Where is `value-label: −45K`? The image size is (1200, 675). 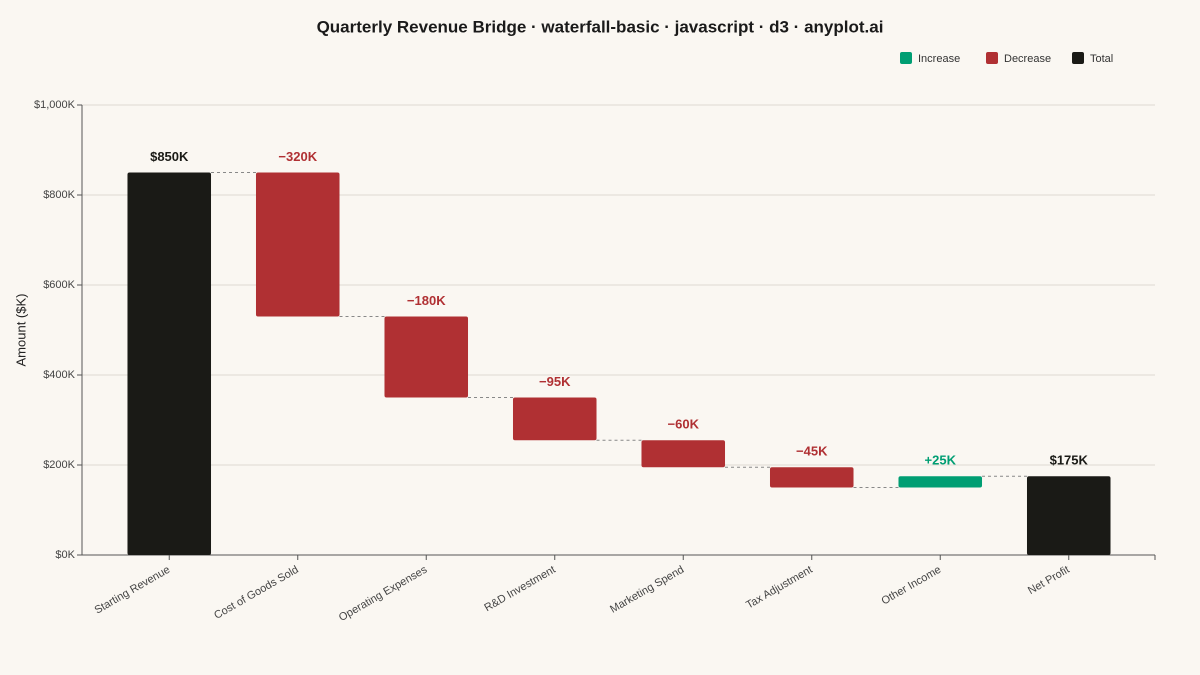 value-label: −45K is located at coordinates (812, 451).